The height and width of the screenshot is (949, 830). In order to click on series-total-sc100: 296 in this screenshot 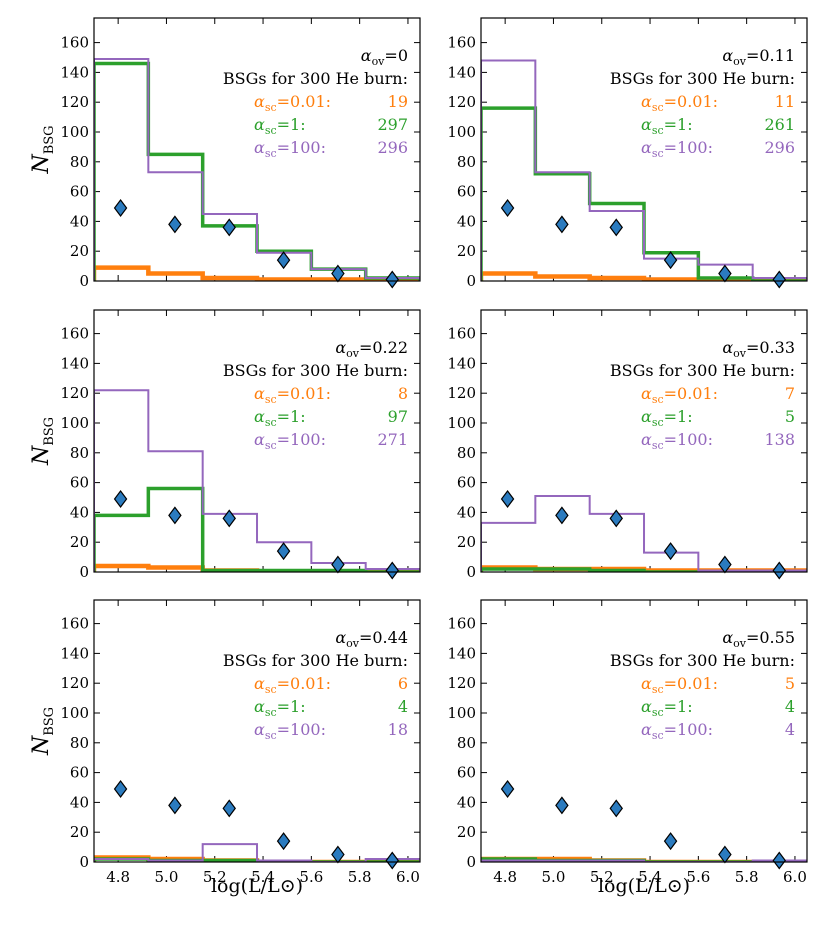, I will do `click(392, 147)`.